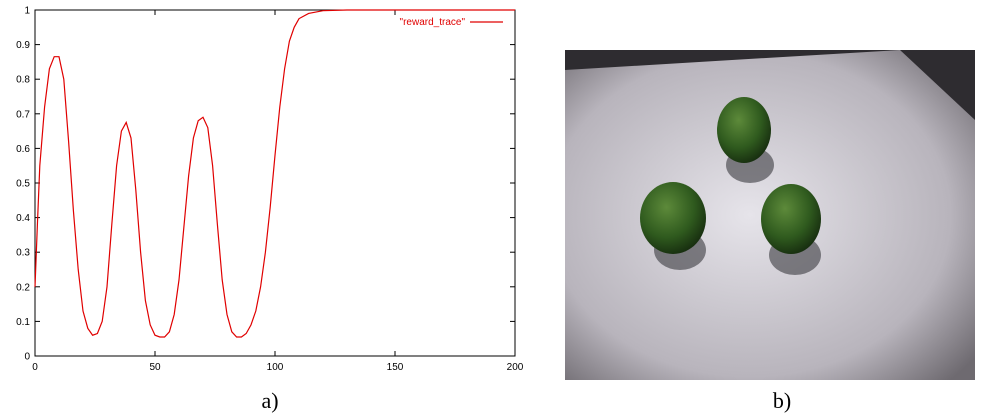  Describe the element at coordinates (23, 322) in the screenshot. I see `y-tick-label: 0.1` at that location.